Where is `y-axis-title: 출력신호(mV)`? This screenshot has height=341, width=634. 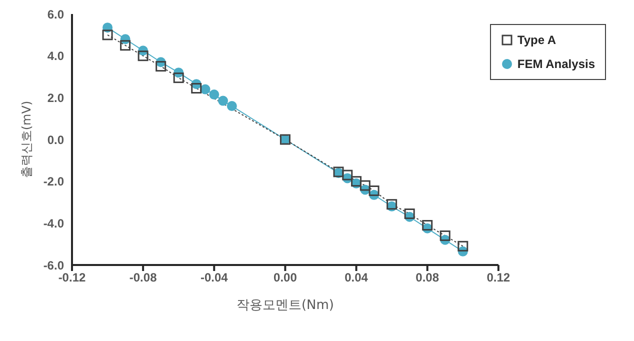
y-axis-title: 출력신호(mV) is located at coordinates (26, 139).